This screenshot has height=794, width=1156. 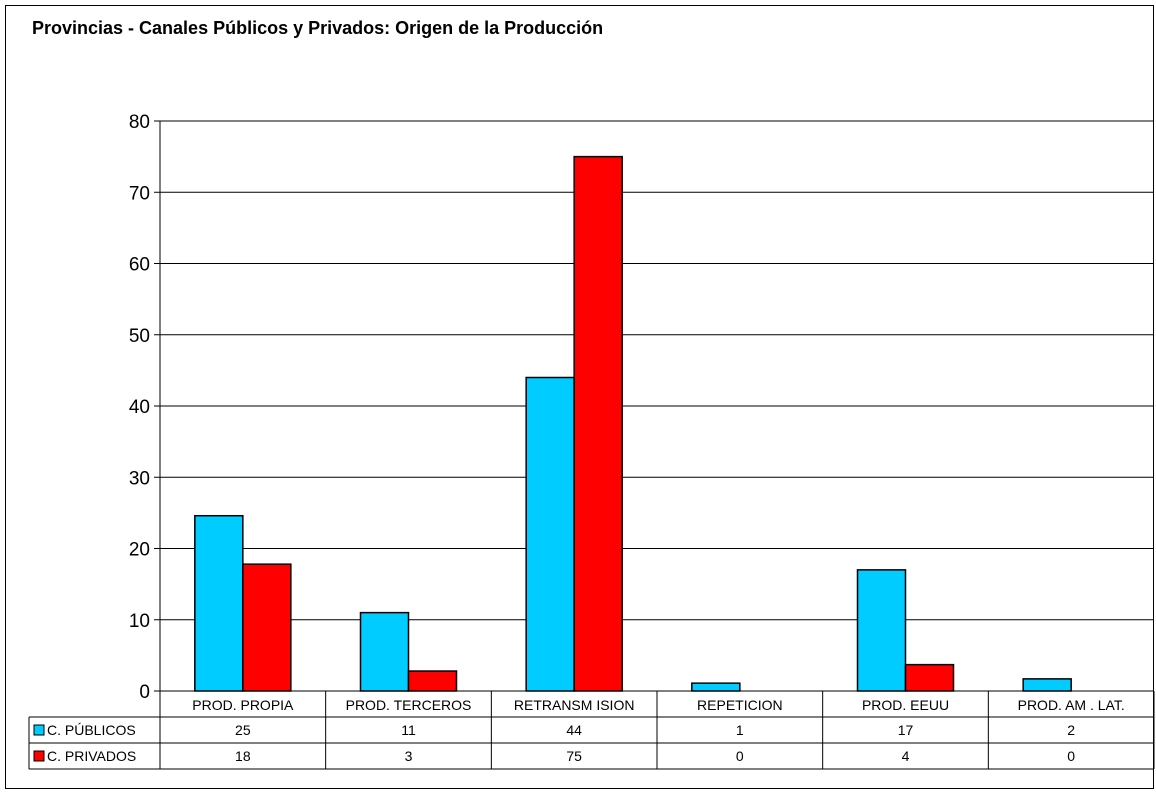 What do you see at coordinates (243, 705) in the screenshot?
I see `category-label: PROD. PROPIA` at bounding box center [243, 705].